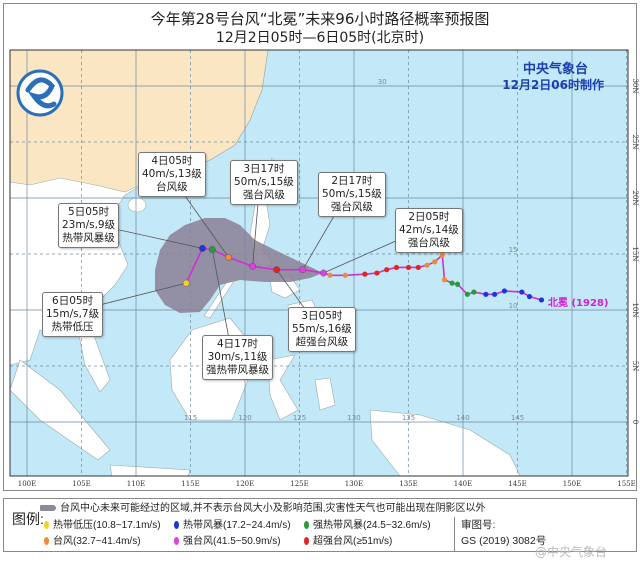  I want to click on callout-time: 2日17时, so click(352, 181).